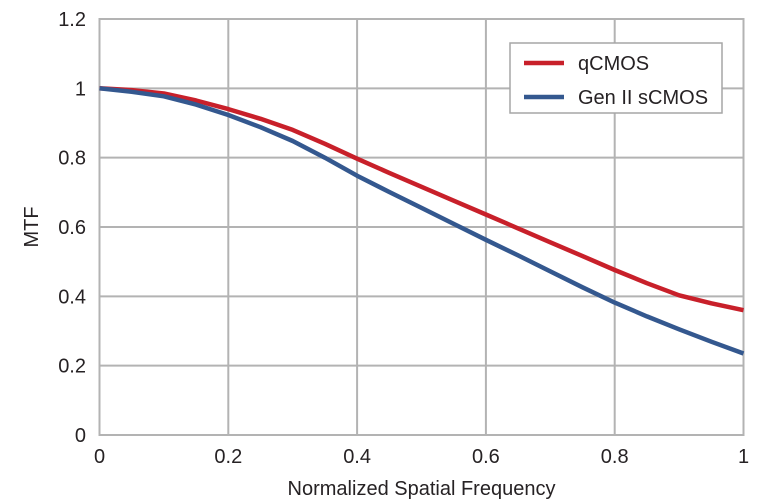 The width and height of the screenshot is (768, 503). Describe the element at coordinates (357, 457) in the screenshot. I see `x-tick-label: 0.4` at that location.